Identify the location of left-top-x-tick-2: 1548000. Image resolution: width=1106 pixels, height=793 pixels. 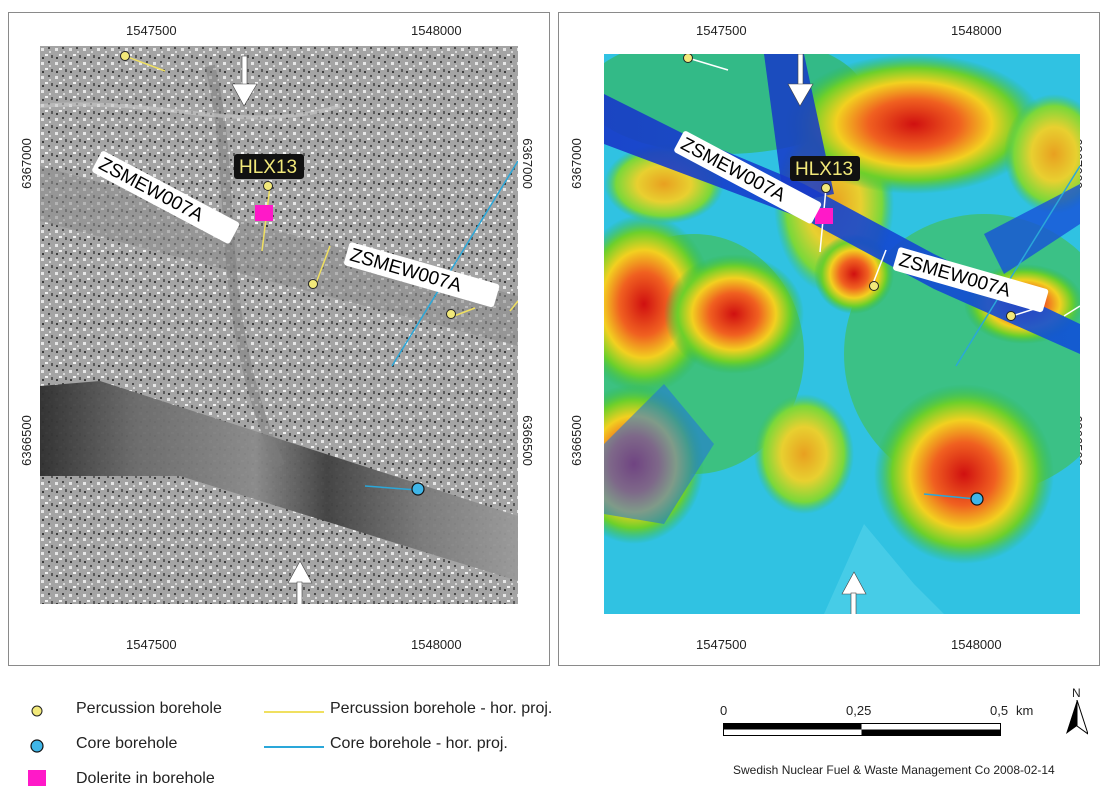
(436, 30).